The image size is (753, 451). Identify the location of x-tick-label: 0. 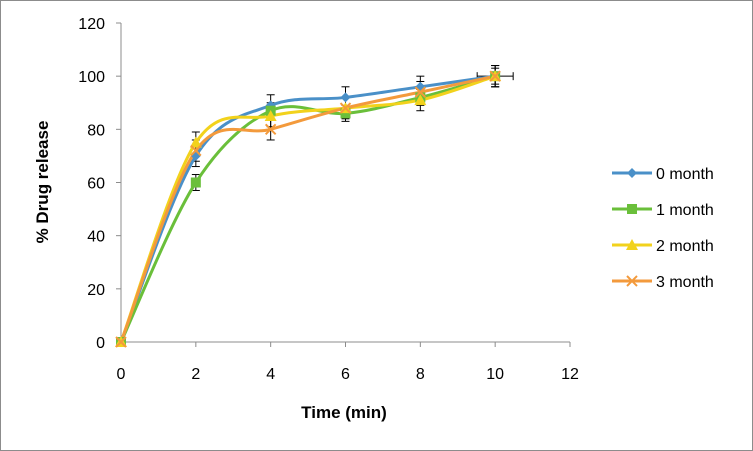
(121, 374).